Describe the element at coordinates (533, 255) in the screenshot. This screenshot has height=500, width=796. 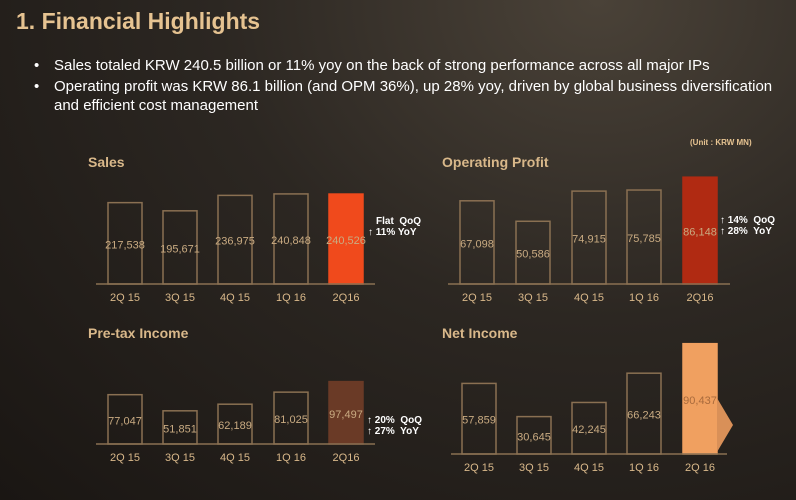
I see `bar-value-label: 50,586` at that location.